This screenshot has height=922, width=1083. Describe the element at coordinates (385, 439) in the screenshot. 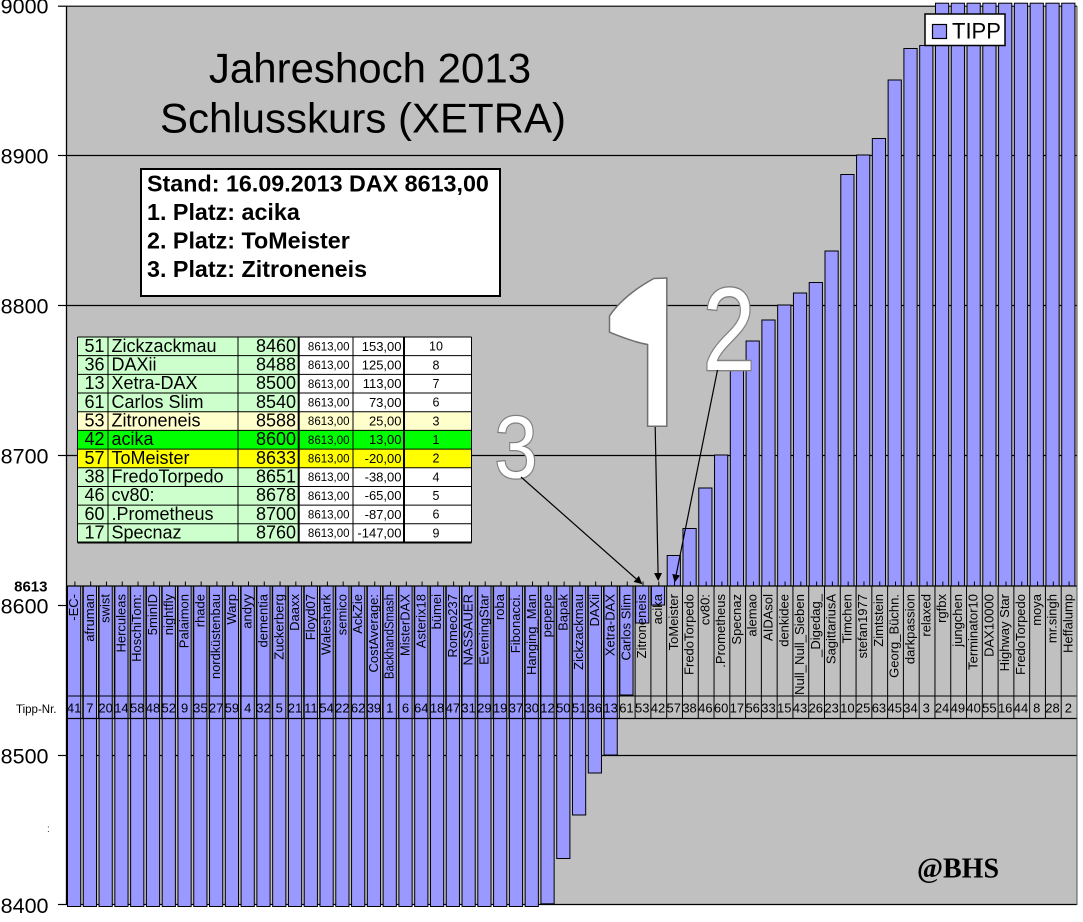

I see `svg-text: 13,00` at that location.